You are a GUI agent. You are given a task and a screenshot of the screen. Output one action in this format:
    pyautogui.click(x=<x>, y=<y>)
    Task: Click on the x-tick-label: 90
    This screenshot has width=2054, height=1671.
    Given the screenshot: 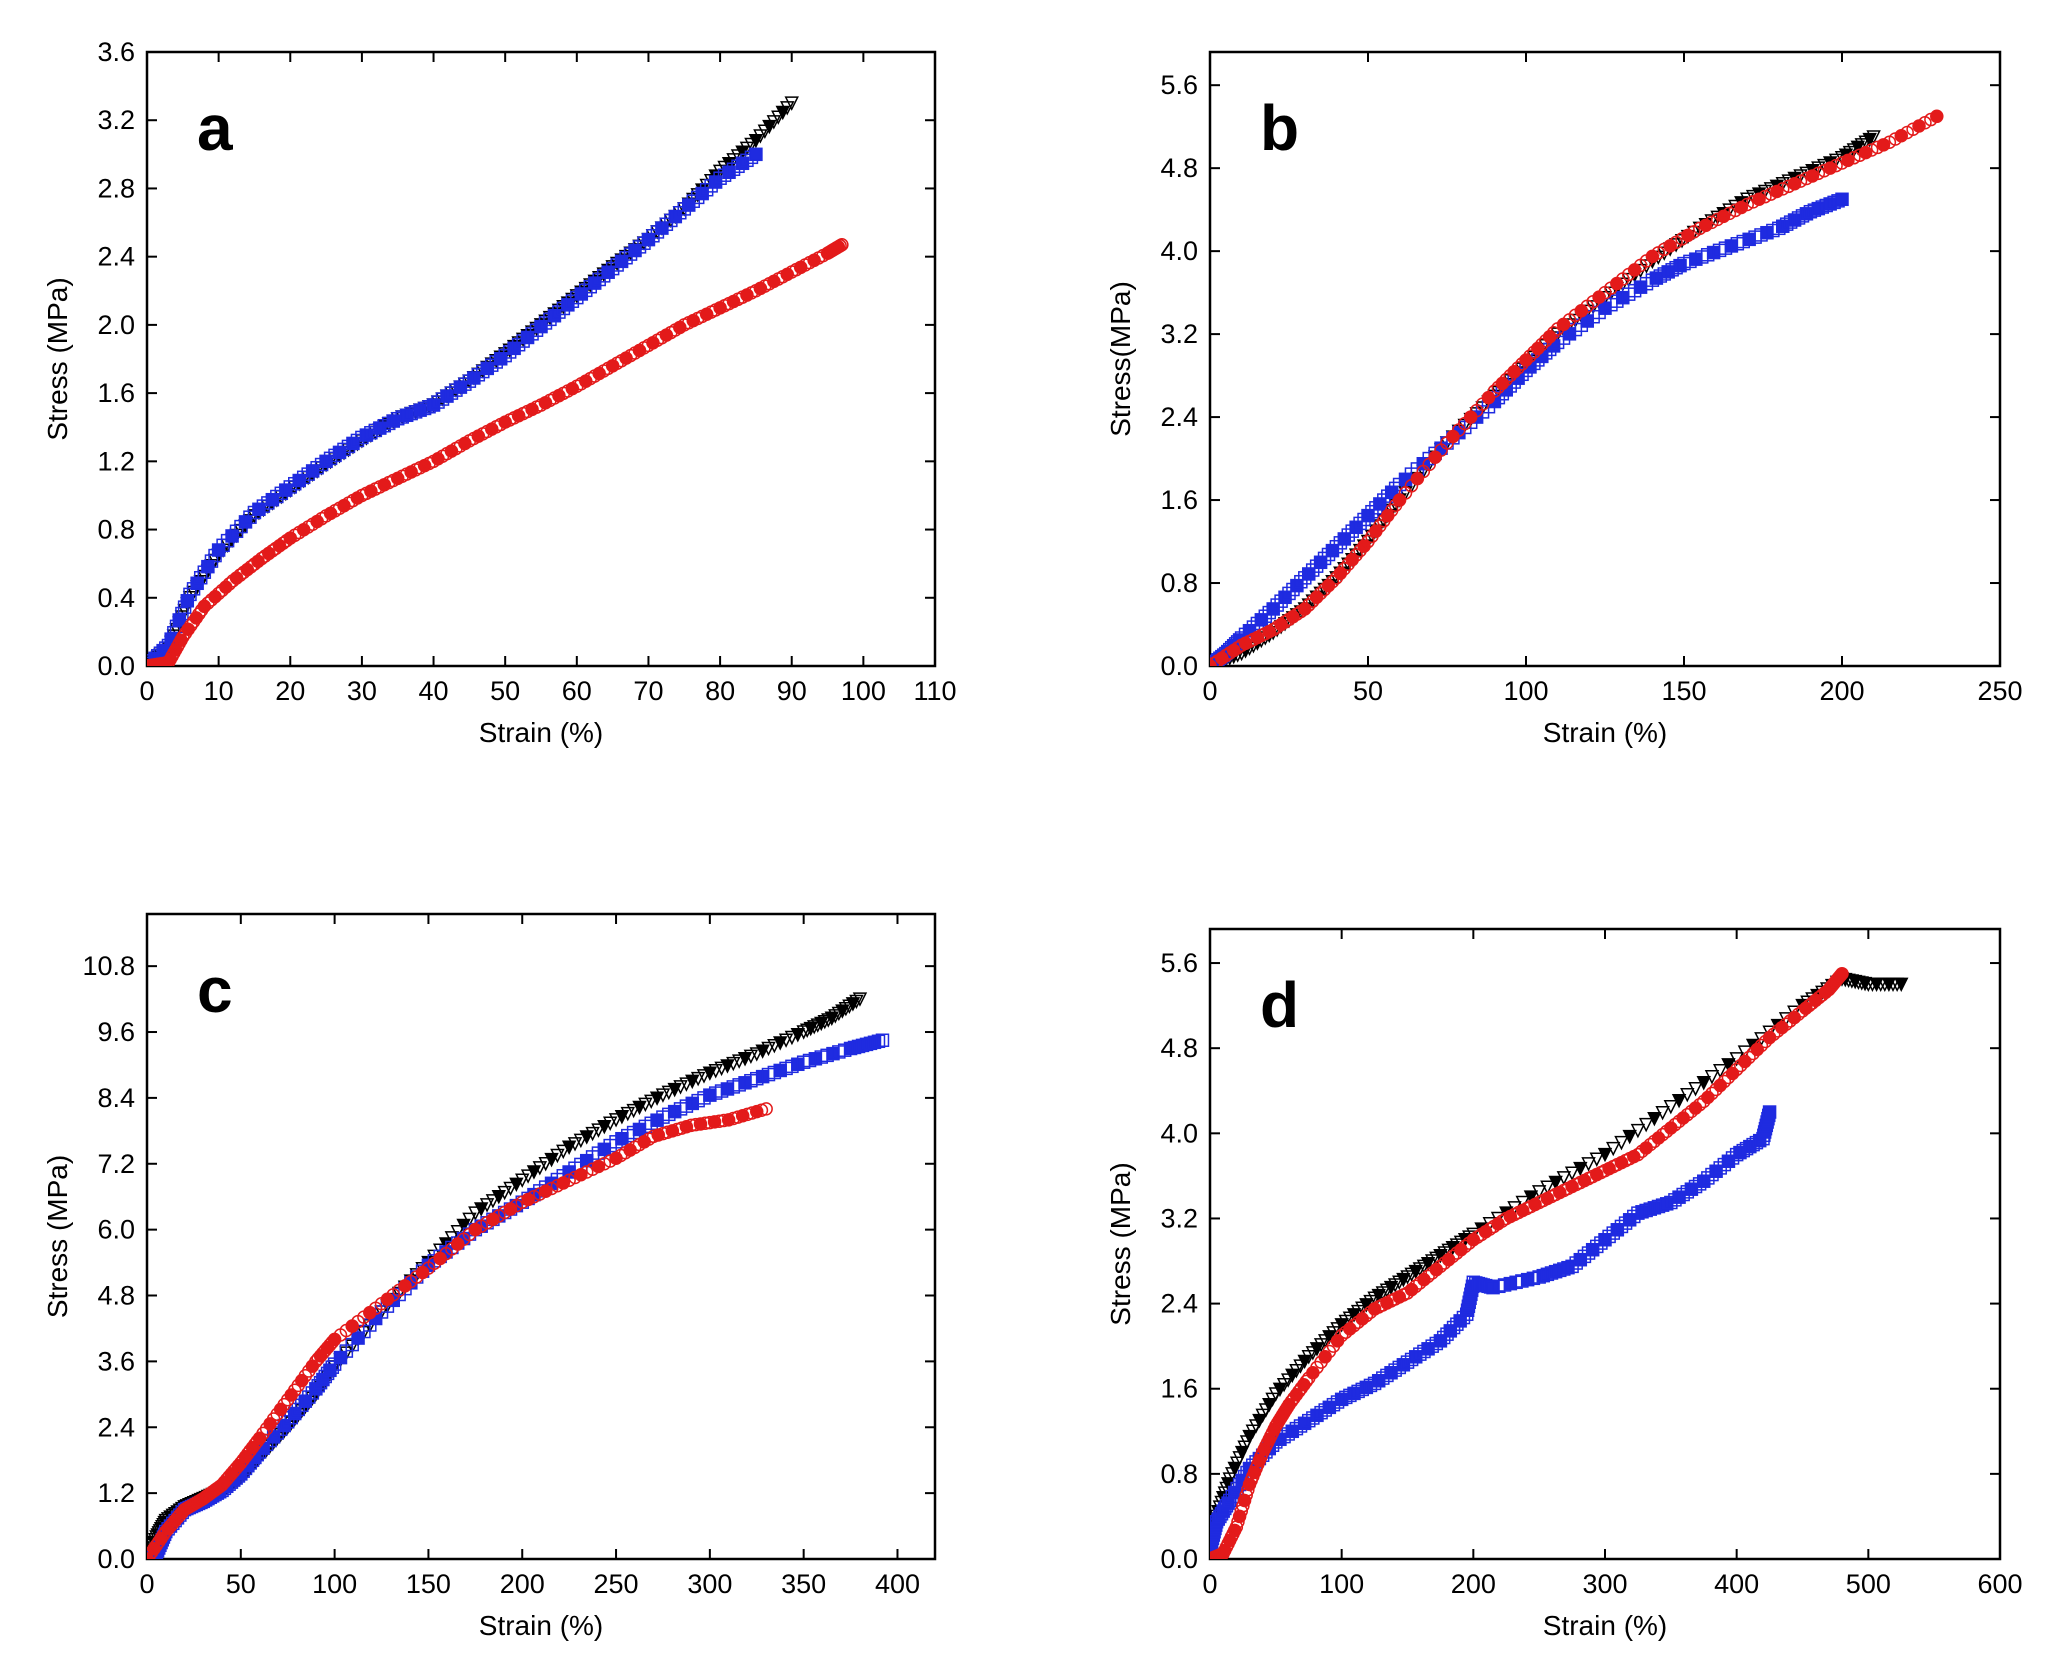 What is the action you would take?
    pyautogui.click(x=792, y=691)
    